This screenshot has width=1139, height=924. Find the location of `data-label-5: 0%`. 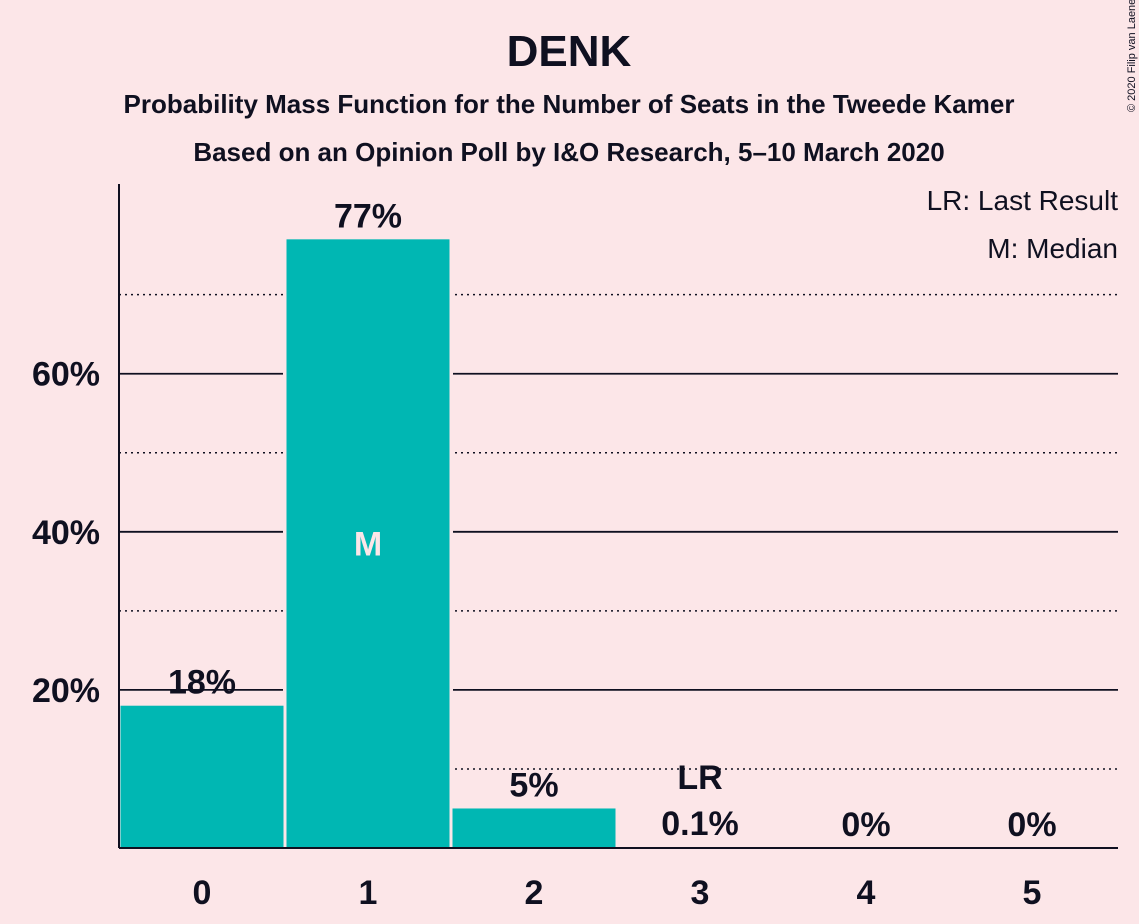

data-label-5: 0% is located at coordinates (1031, 825).